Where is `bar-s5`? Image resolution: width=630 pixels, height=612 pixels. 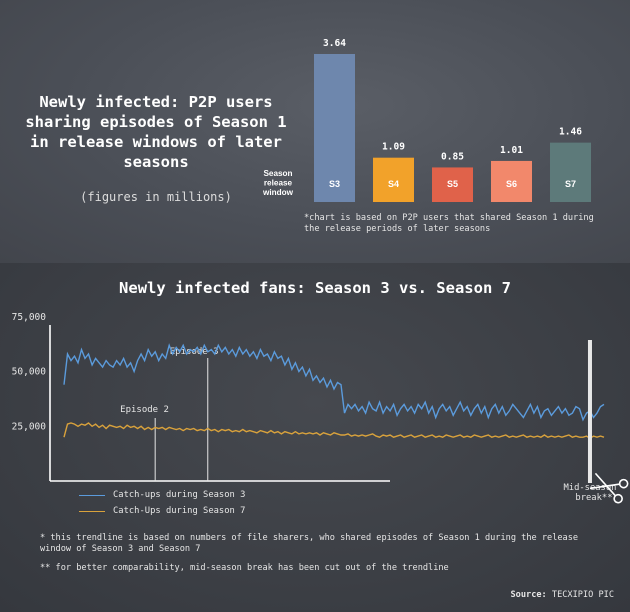 bar-s5 is located at coordinates (452, 184).